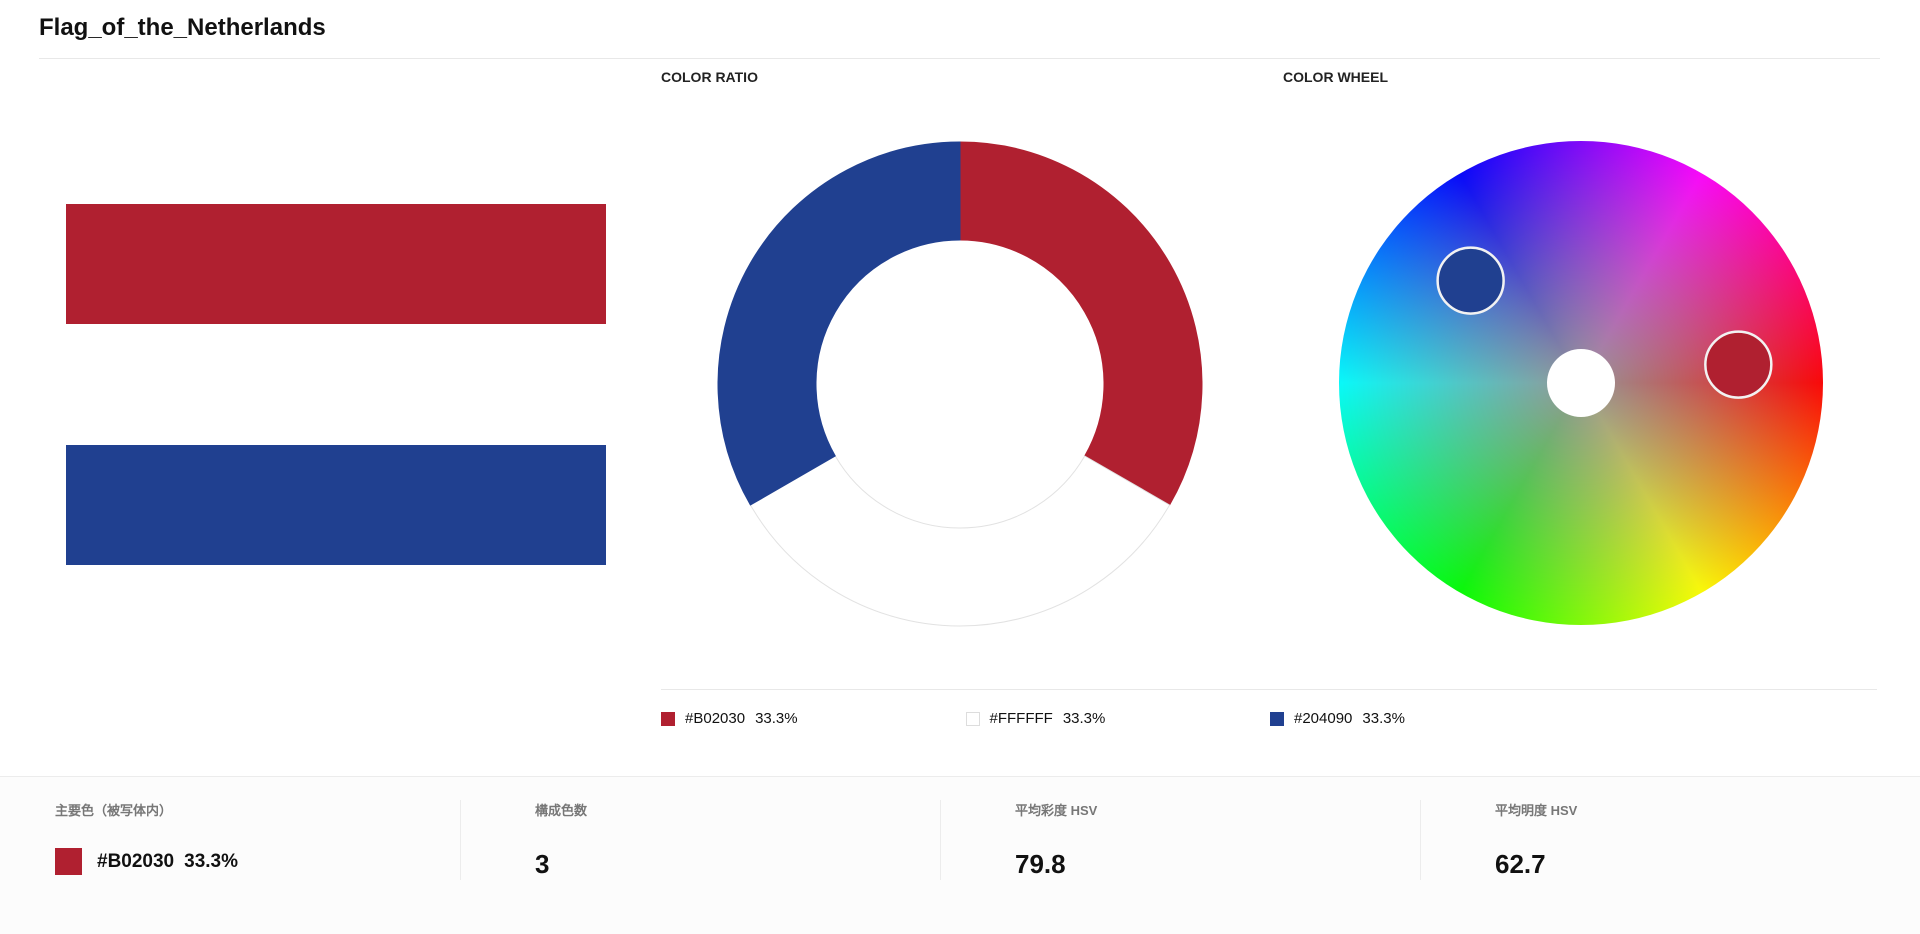 The image size is (1920, 934). Describe the element at coordinates (709, 77) in the screenshot. I see `section-title: COLOR RATIO` at that location.